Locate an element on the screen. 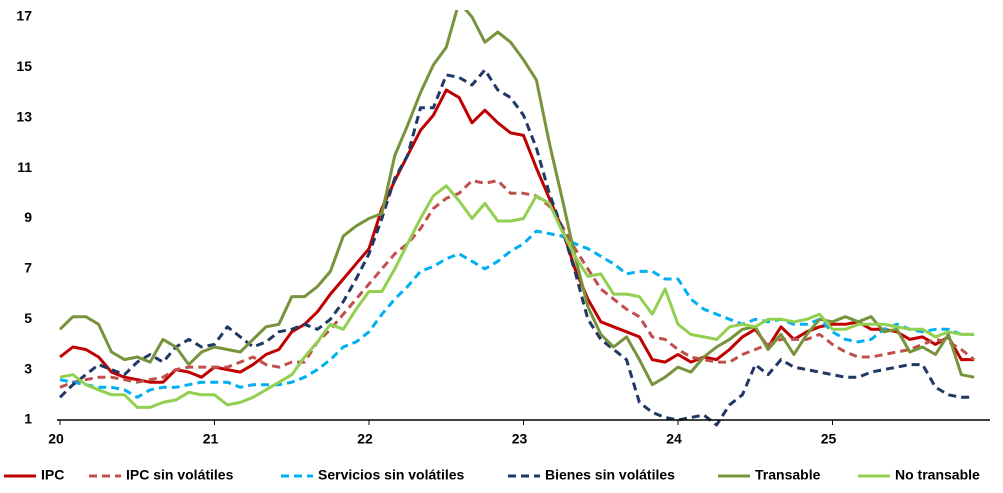 This screenshot has height=493, width=1003. y-tick-label: 5 is located at coordinates (28, 318).